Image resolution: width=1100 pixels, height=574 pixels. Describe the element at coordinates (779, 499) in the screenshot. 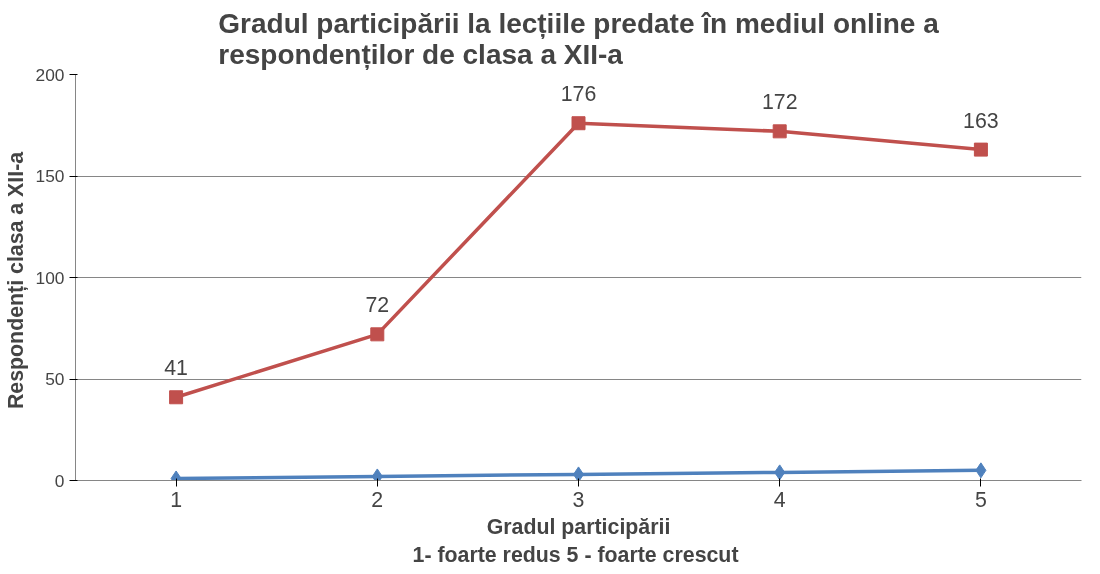

I see `x-tick-label: 4` at that location.